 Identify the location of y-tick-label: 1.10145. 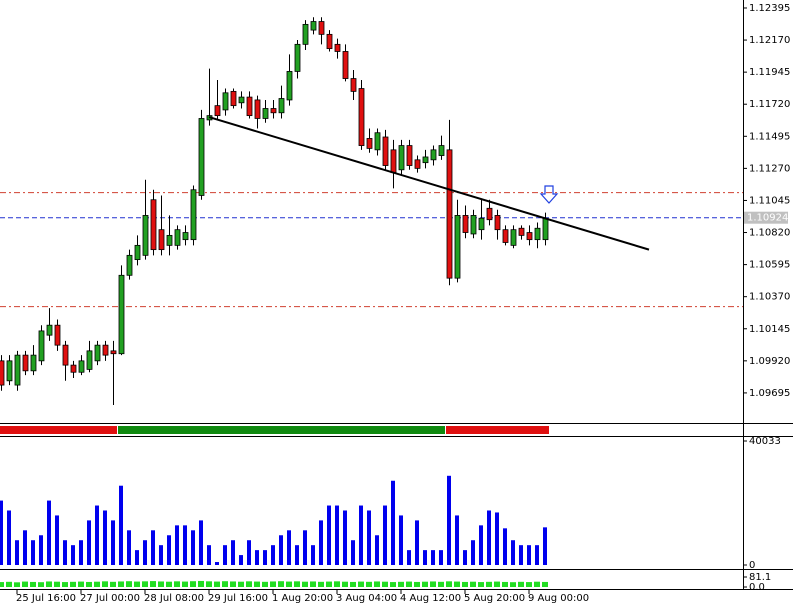
(769, 329).